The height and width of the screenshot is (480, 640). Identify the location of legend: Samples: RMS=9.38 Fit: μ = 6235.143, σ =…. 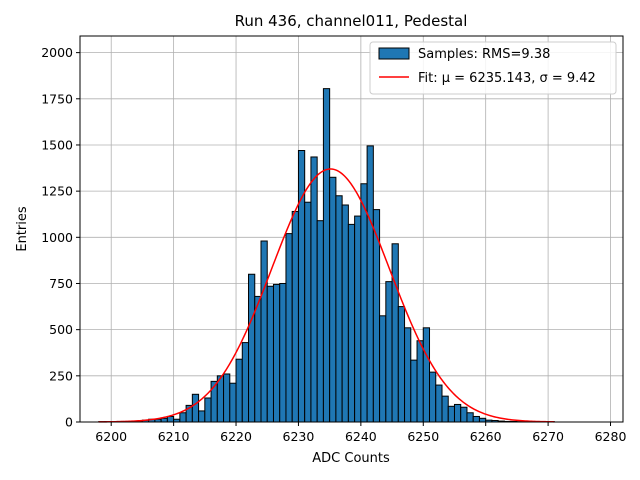
(493, 68).